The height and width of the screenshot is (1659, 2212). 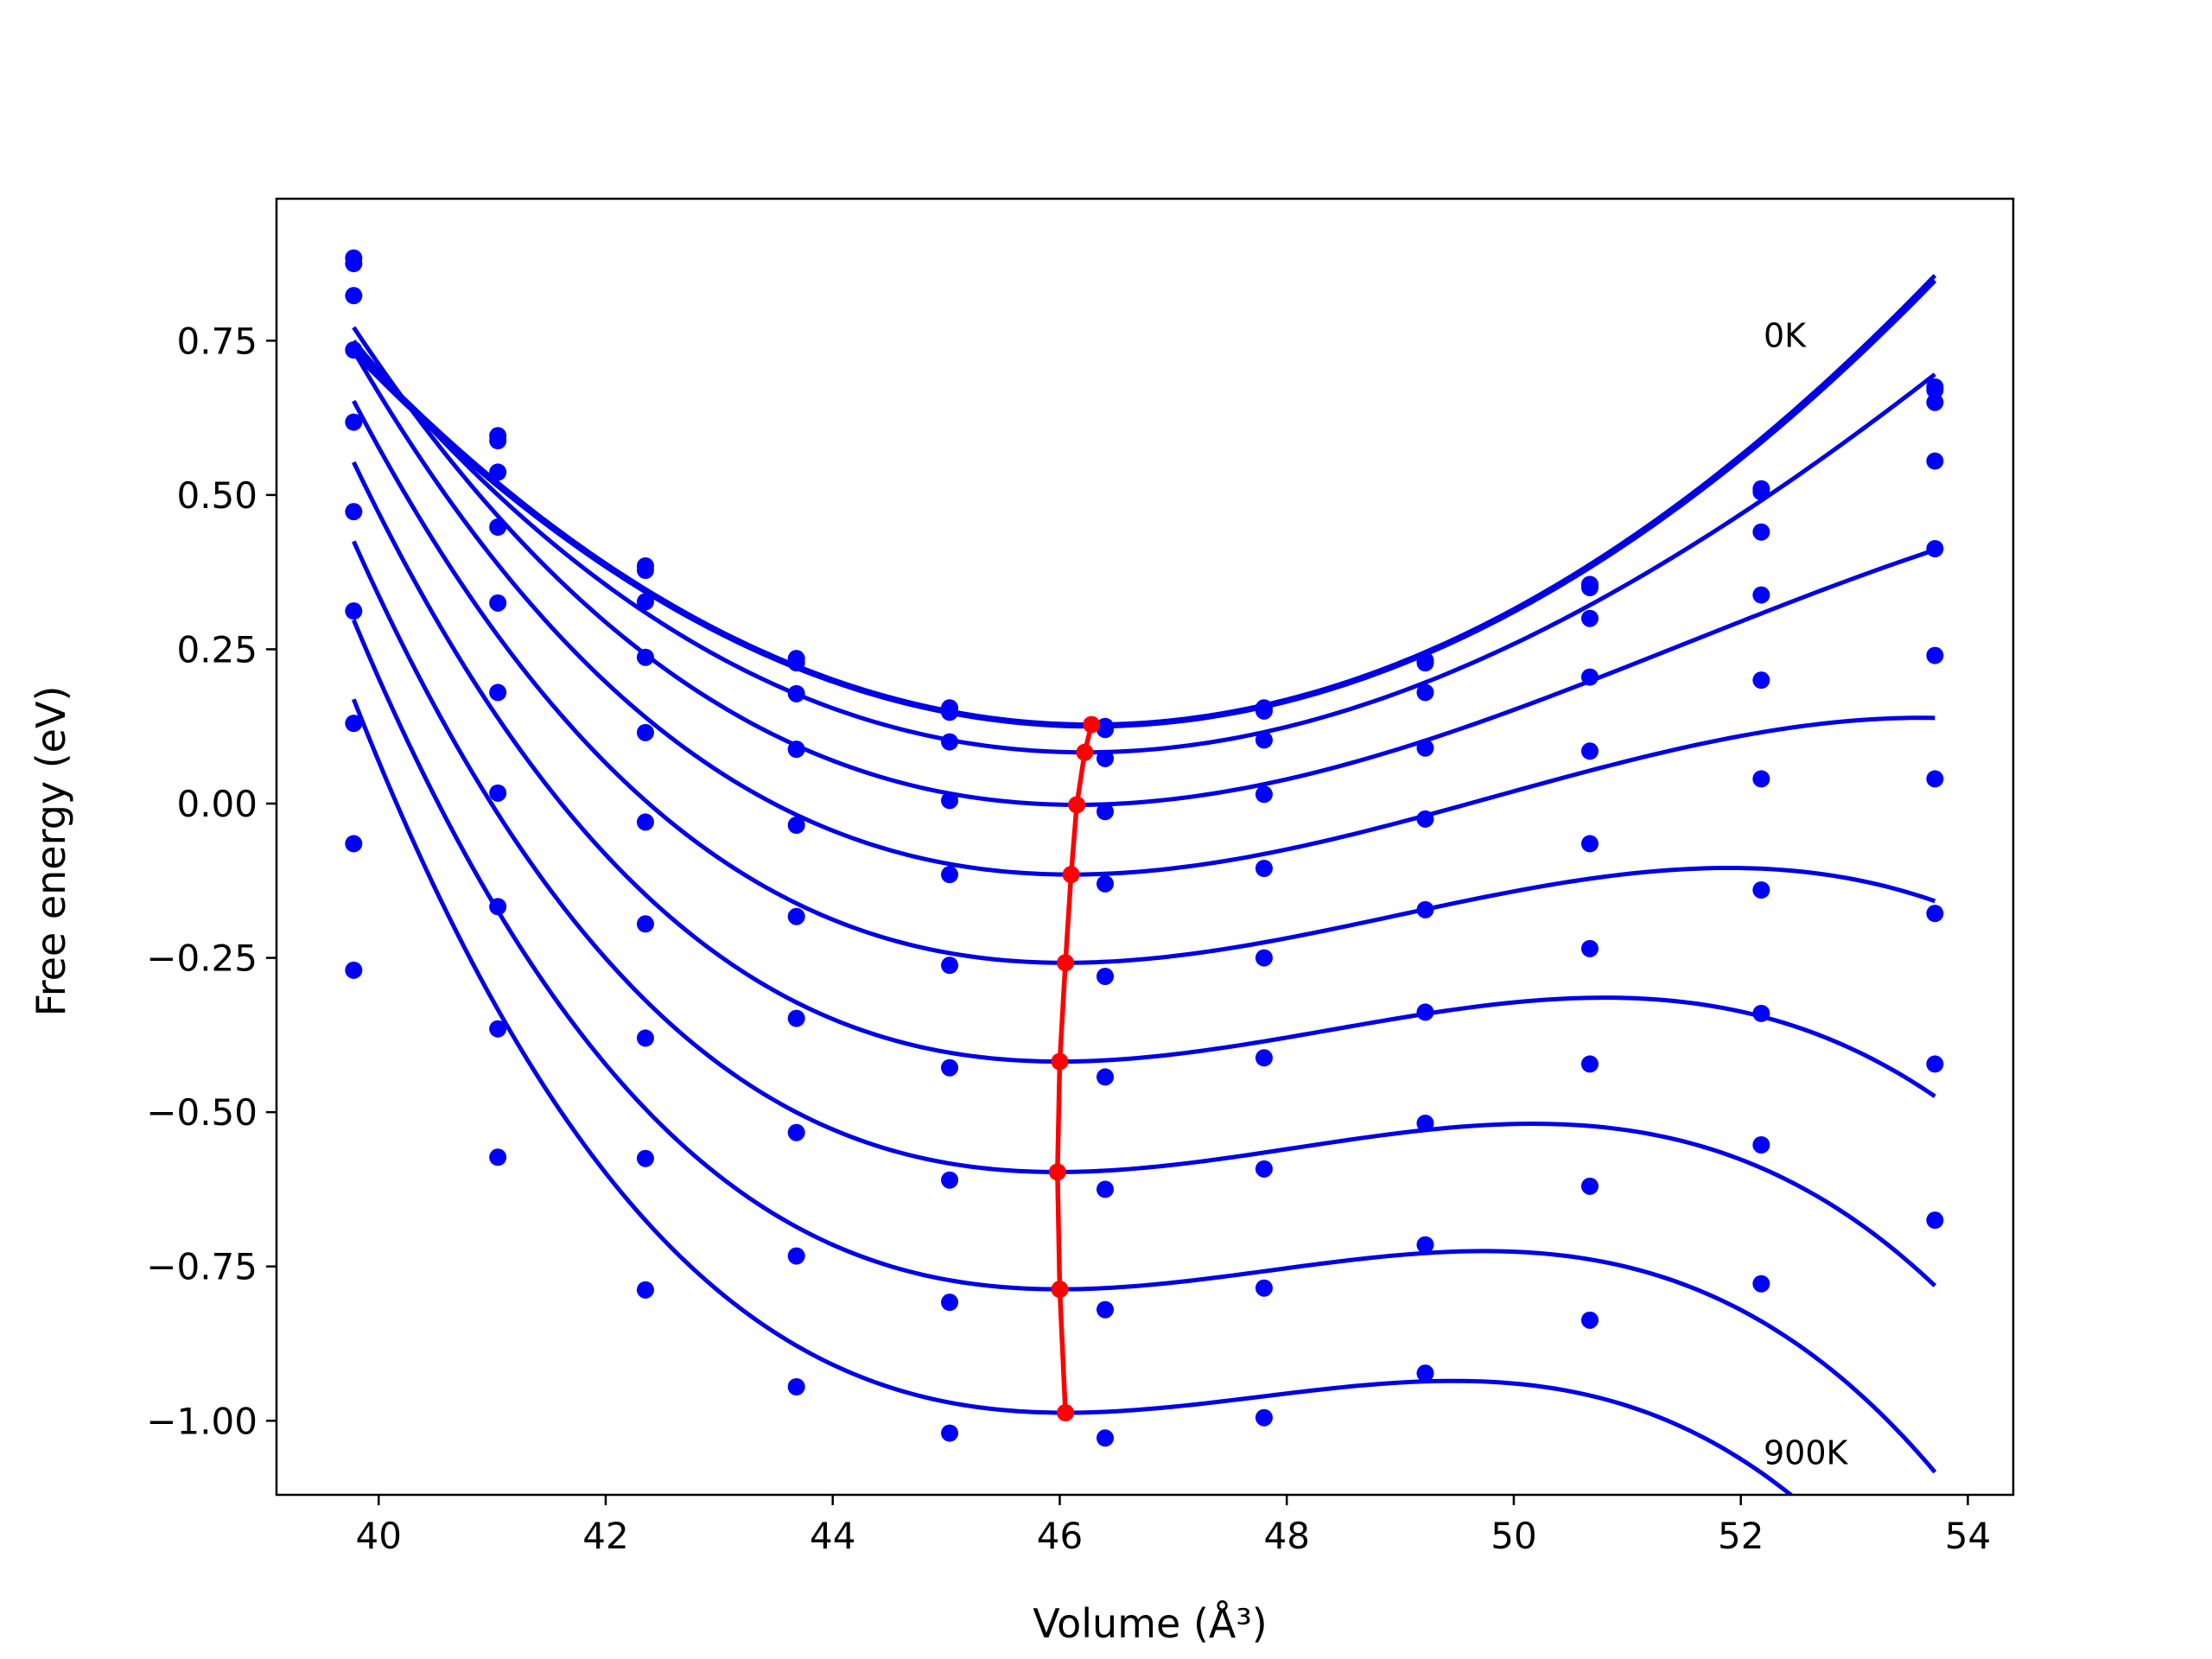 I want to click on x-tick-label: 42, so click(x=605, y=1536).